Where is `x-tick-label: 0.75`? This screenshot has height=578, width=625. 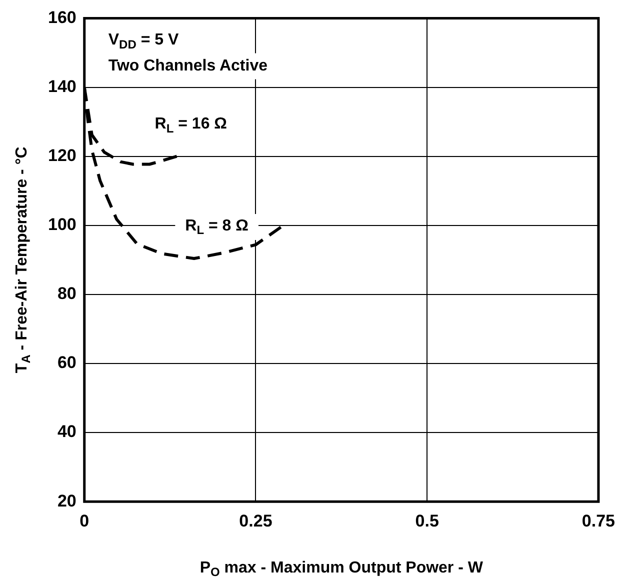
x-tick-label: 0.75 is located at coordinates (599, 520).